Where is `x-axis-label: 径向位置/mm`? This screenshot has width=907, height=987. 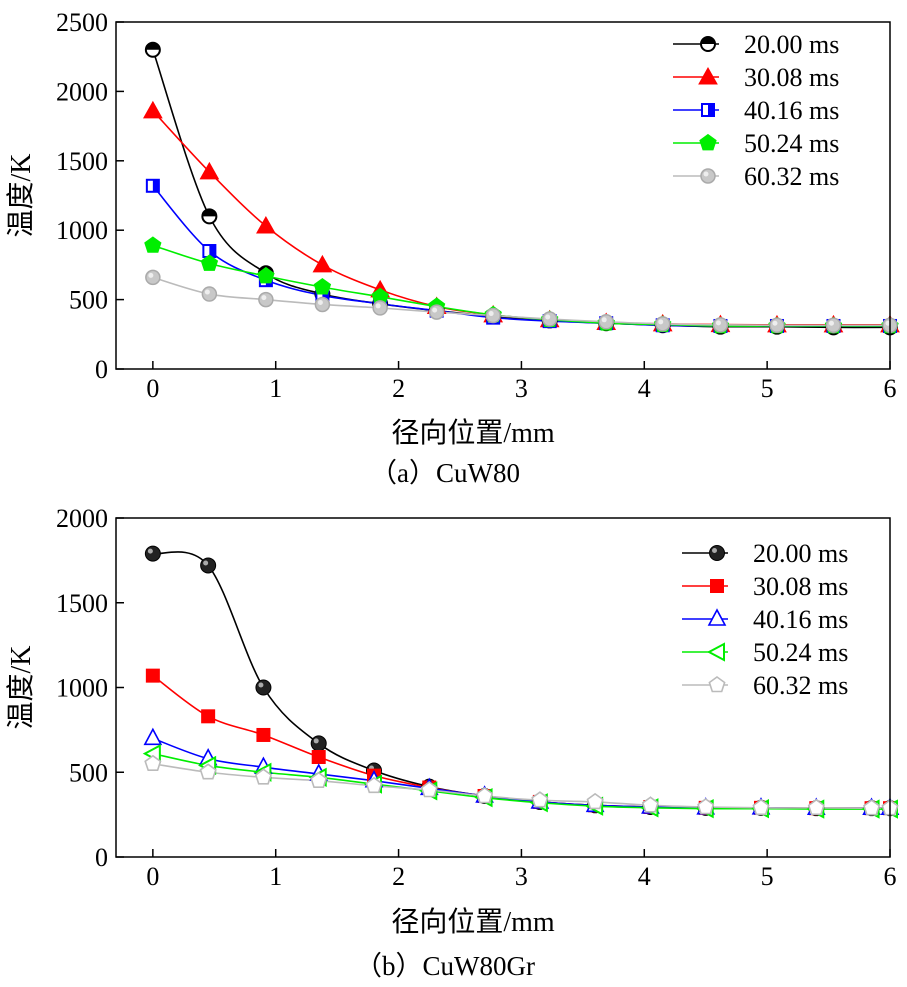
x-axis-label: 径向位置/mm is located at coordinates (473, 433).